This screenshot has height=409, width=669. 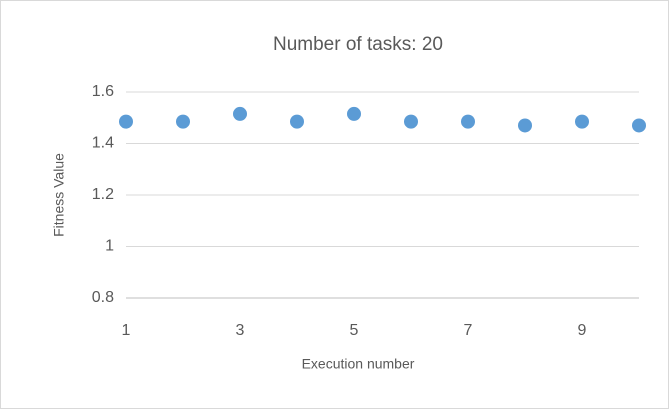 I want to click on chart-title: Number of tasks: 20, so click(x=358, y=44).